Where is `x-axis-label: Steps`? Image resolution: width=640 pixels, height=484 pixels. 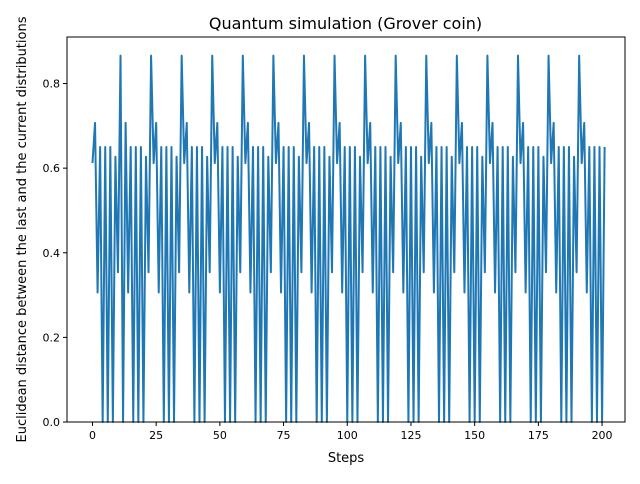 x-axis-label: Steps is located at coordinates (346, 458).